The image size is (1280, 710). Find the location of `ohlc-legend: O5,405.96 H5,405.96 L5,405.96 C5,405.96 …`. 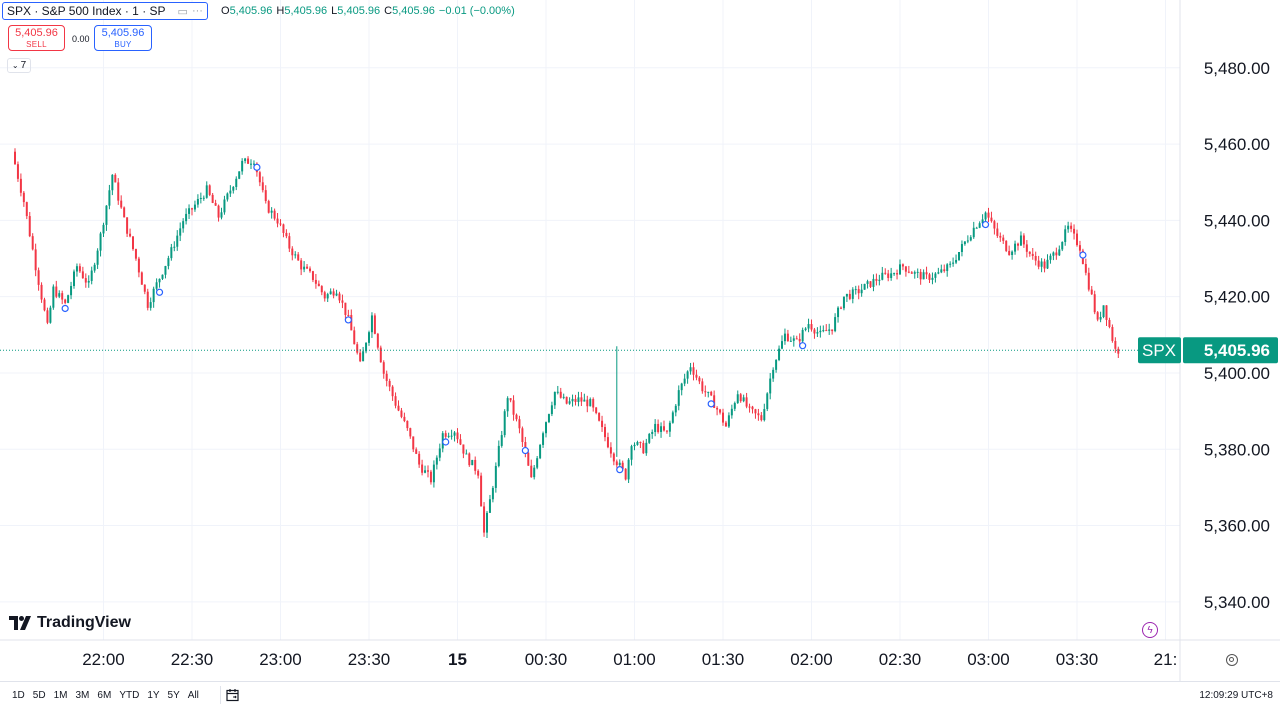

ohlc-legend: O5,405.96 H5,405.96 L5,405.96 C5,405.96 … is located at coordinates (368, 11).